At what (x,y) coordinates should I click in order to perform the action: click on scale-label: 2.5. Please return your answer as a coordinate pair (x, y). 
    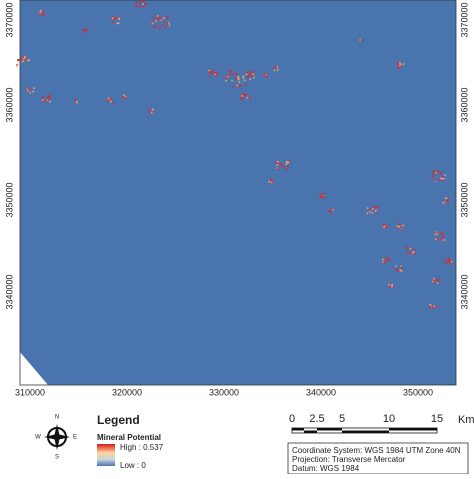
    Looking at the image, I should click on (316, 419).